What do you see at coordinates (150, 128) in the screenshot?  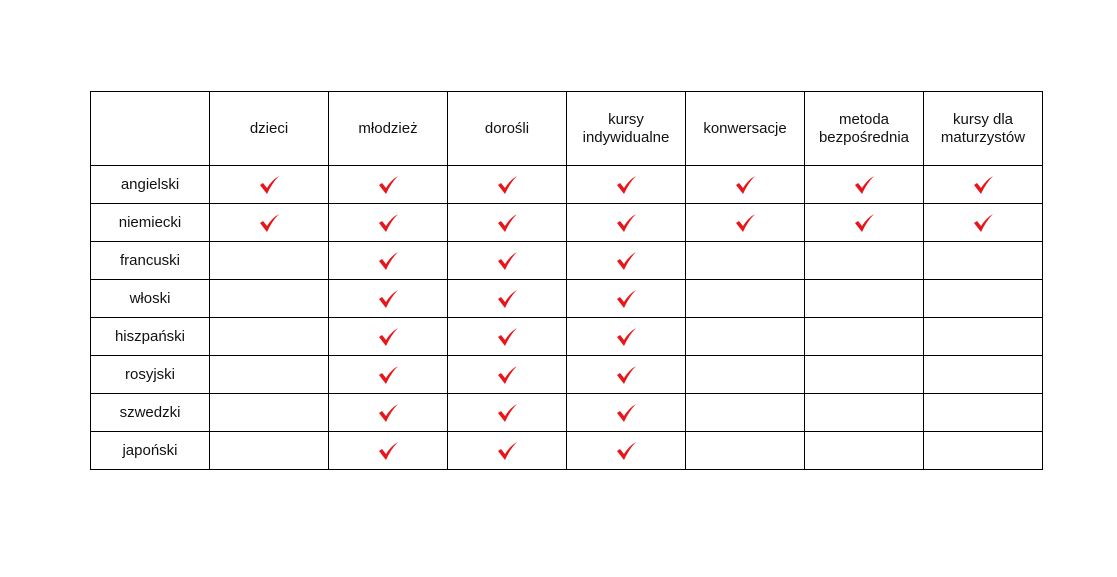 I see `corner-cell` at bounding box center [150, 128].